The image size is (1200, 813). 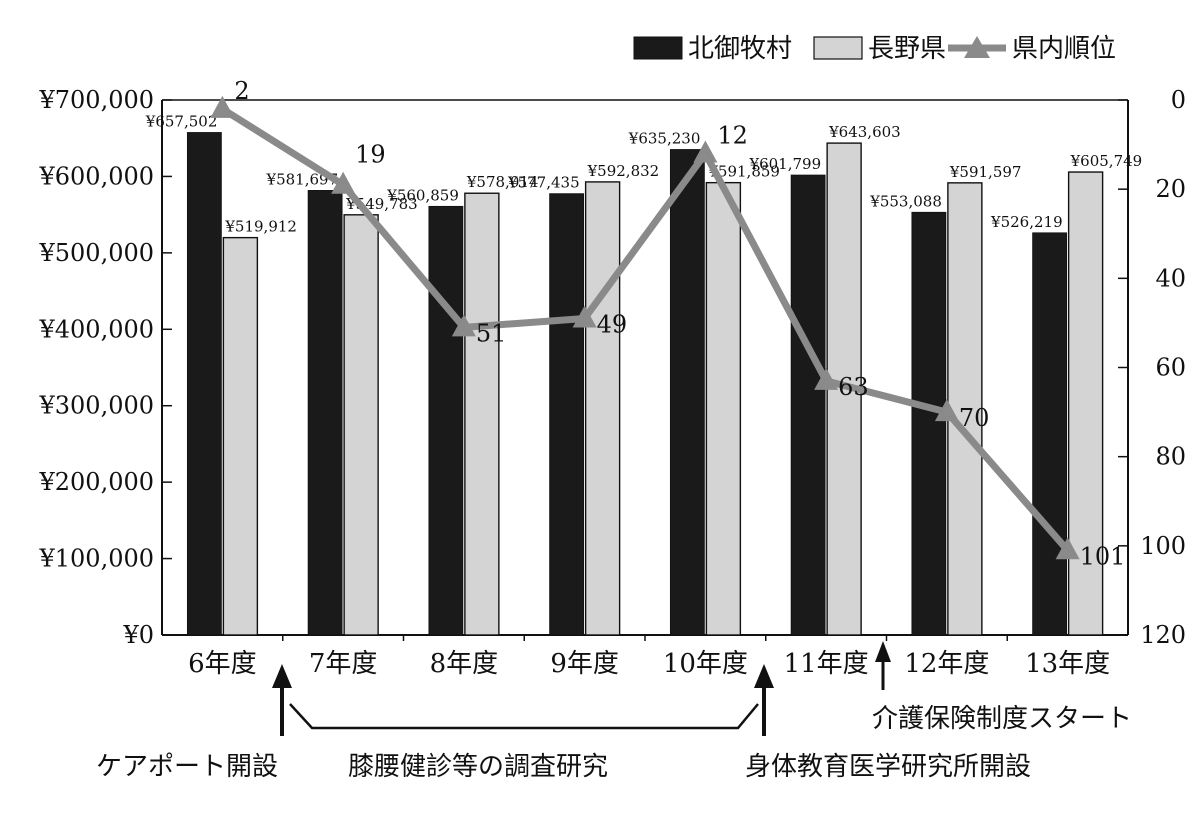 I want to click on category-label: 10年度, so click(x=705, y=664).